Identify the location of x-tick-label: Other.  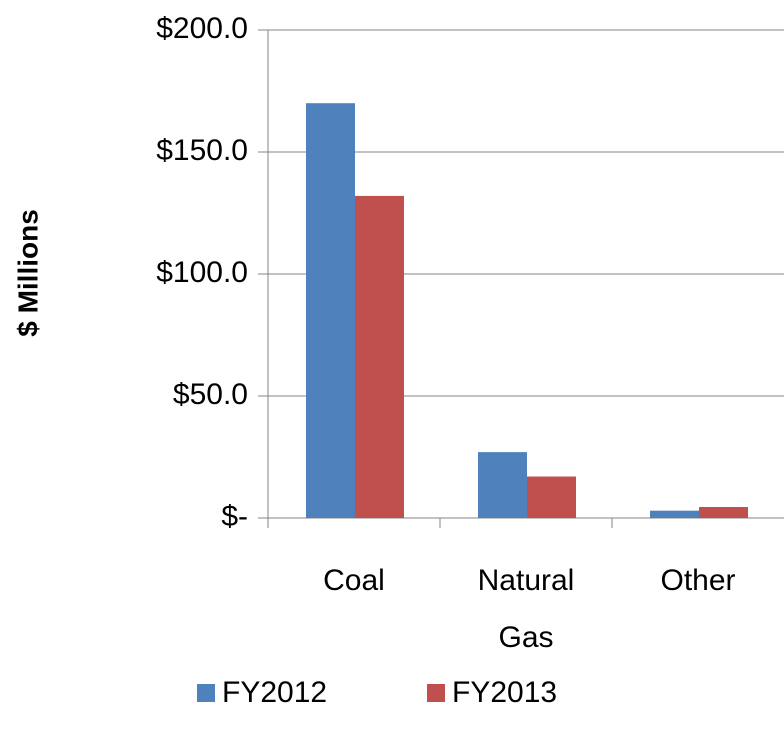
(698, 580).